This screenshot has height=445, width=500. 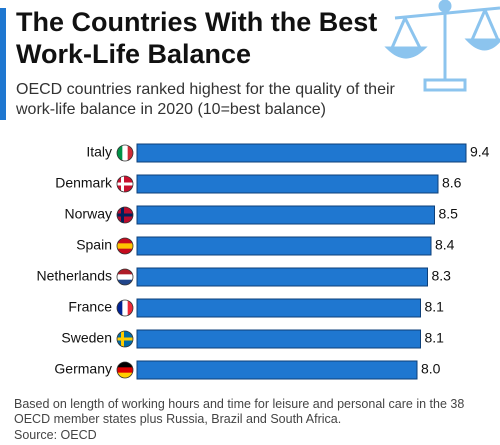 What do you see at coordinates (449, 214) in the screenshot?
I see `value-label: 8.5` at bounding box center [449, 214].